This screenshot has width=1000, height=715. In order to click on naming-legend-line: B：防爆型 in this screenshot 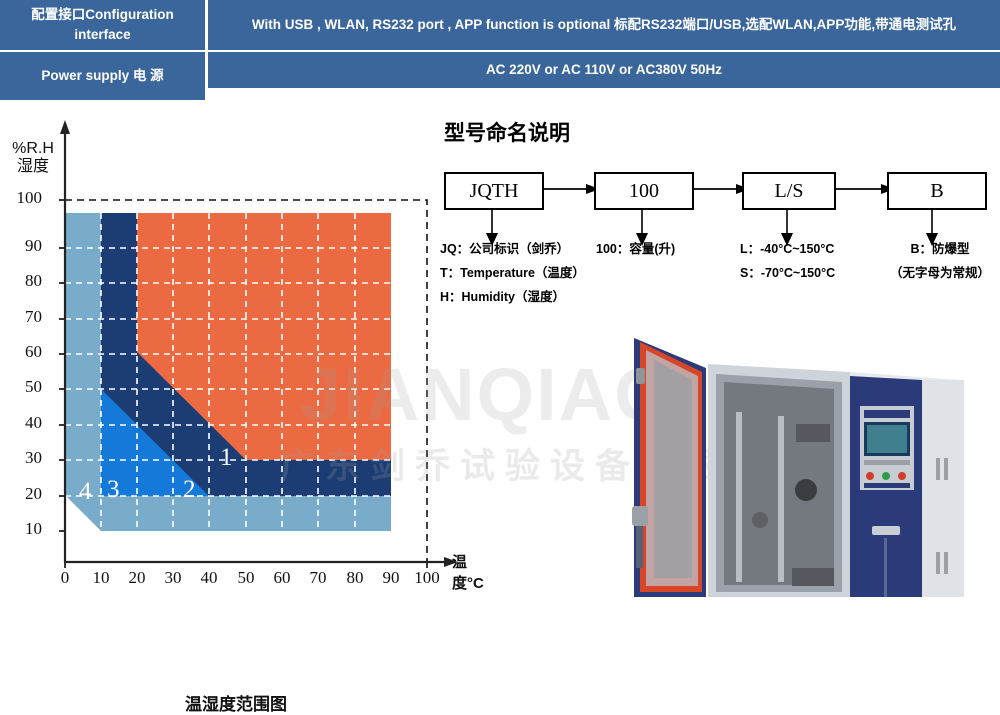, I will do `click(940, 249)`.